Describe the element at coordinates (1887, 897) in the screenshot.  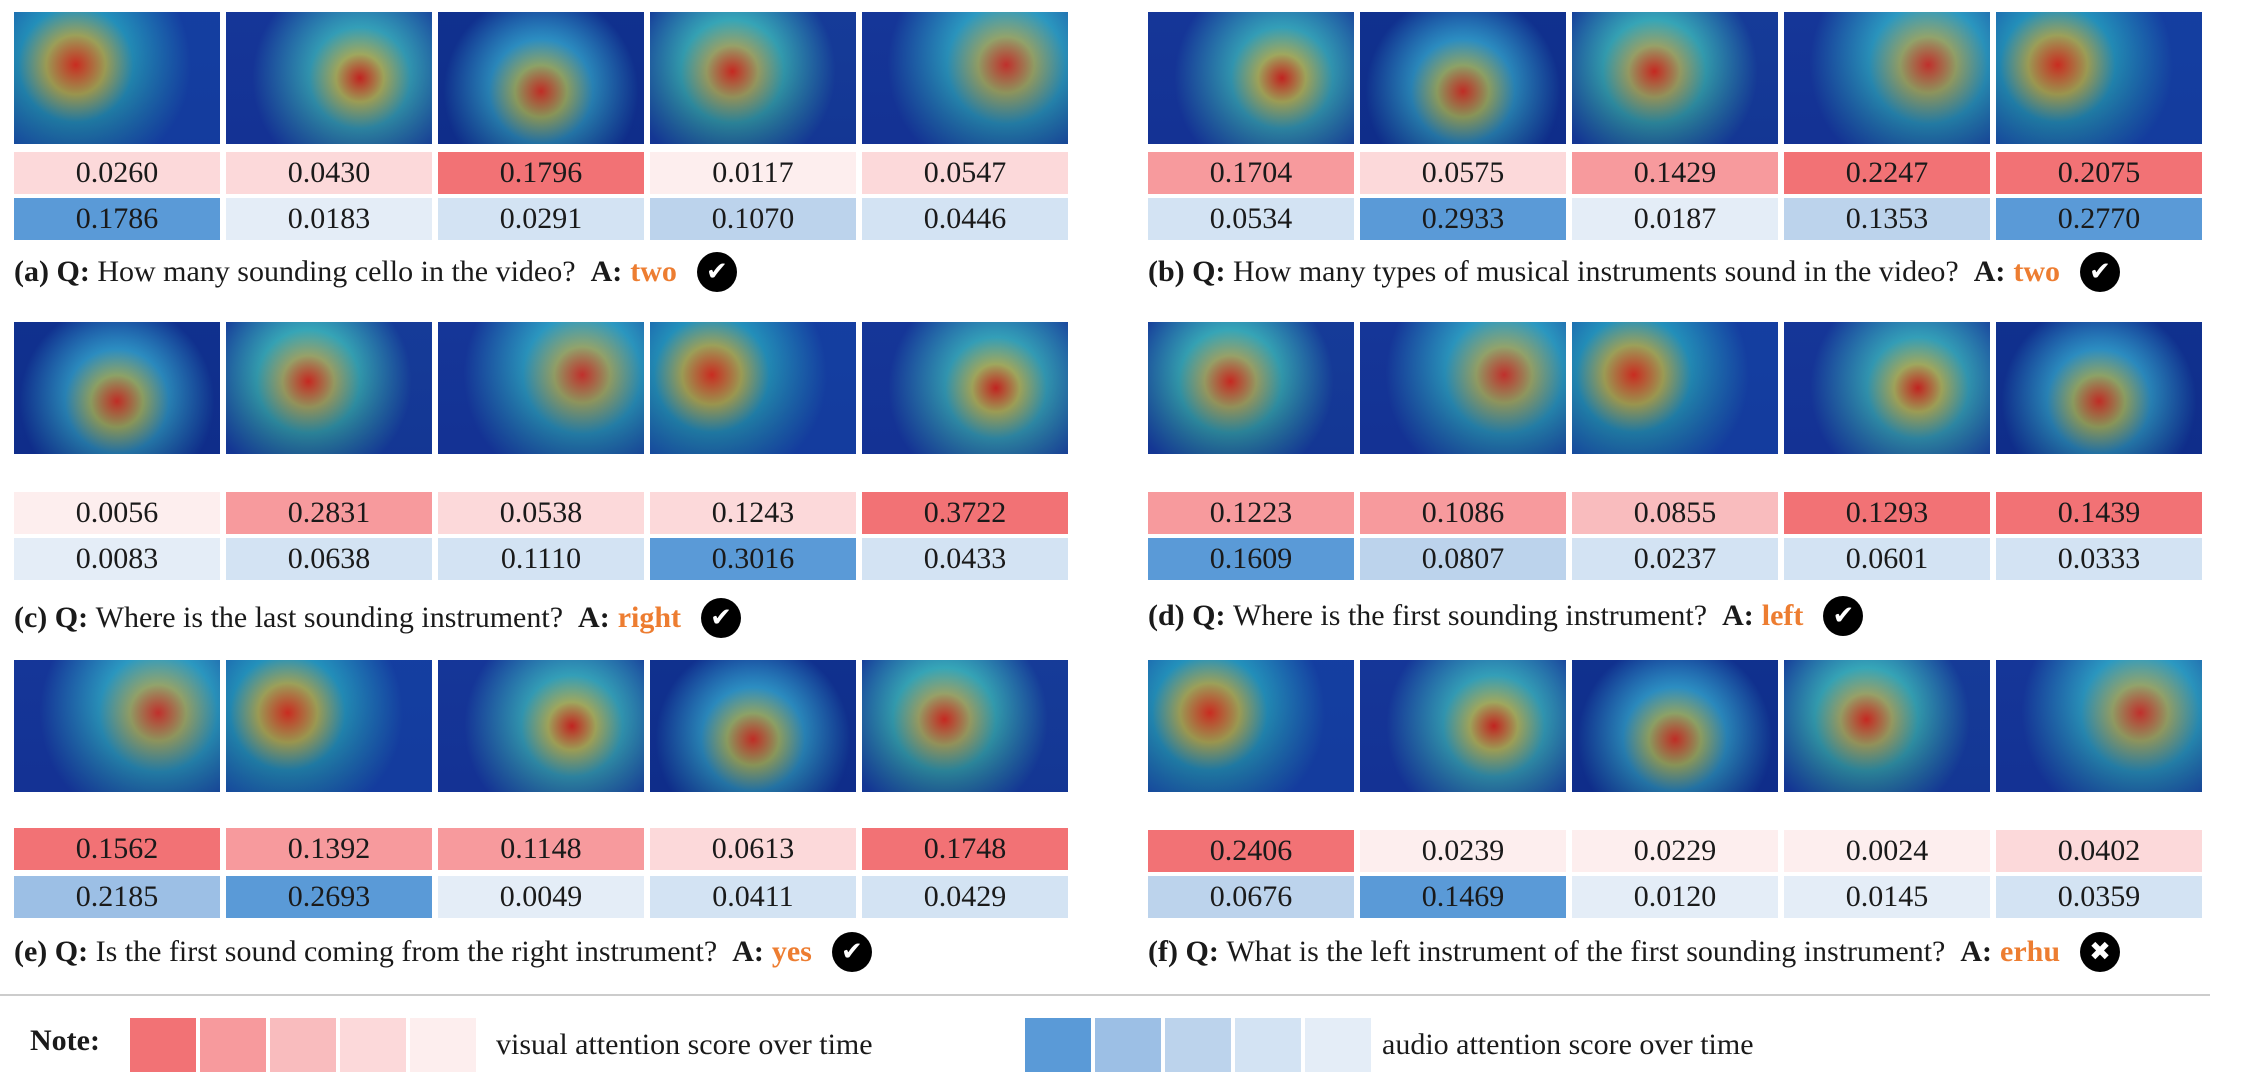
I see `audio-score-cell: 0.0145` at that location.